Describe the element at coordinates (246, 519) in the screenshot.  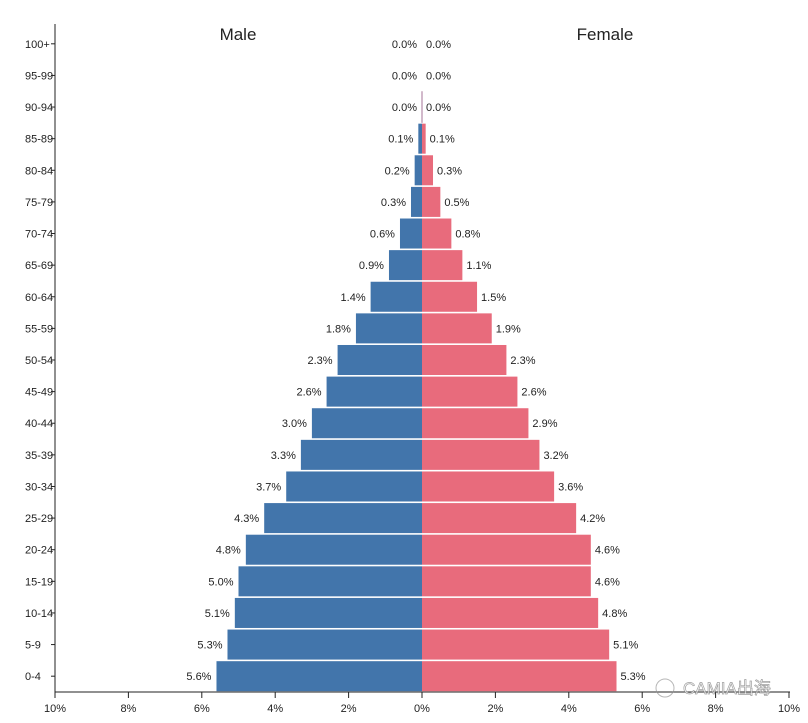
I see `male-data-label: 4.3%` at that location.